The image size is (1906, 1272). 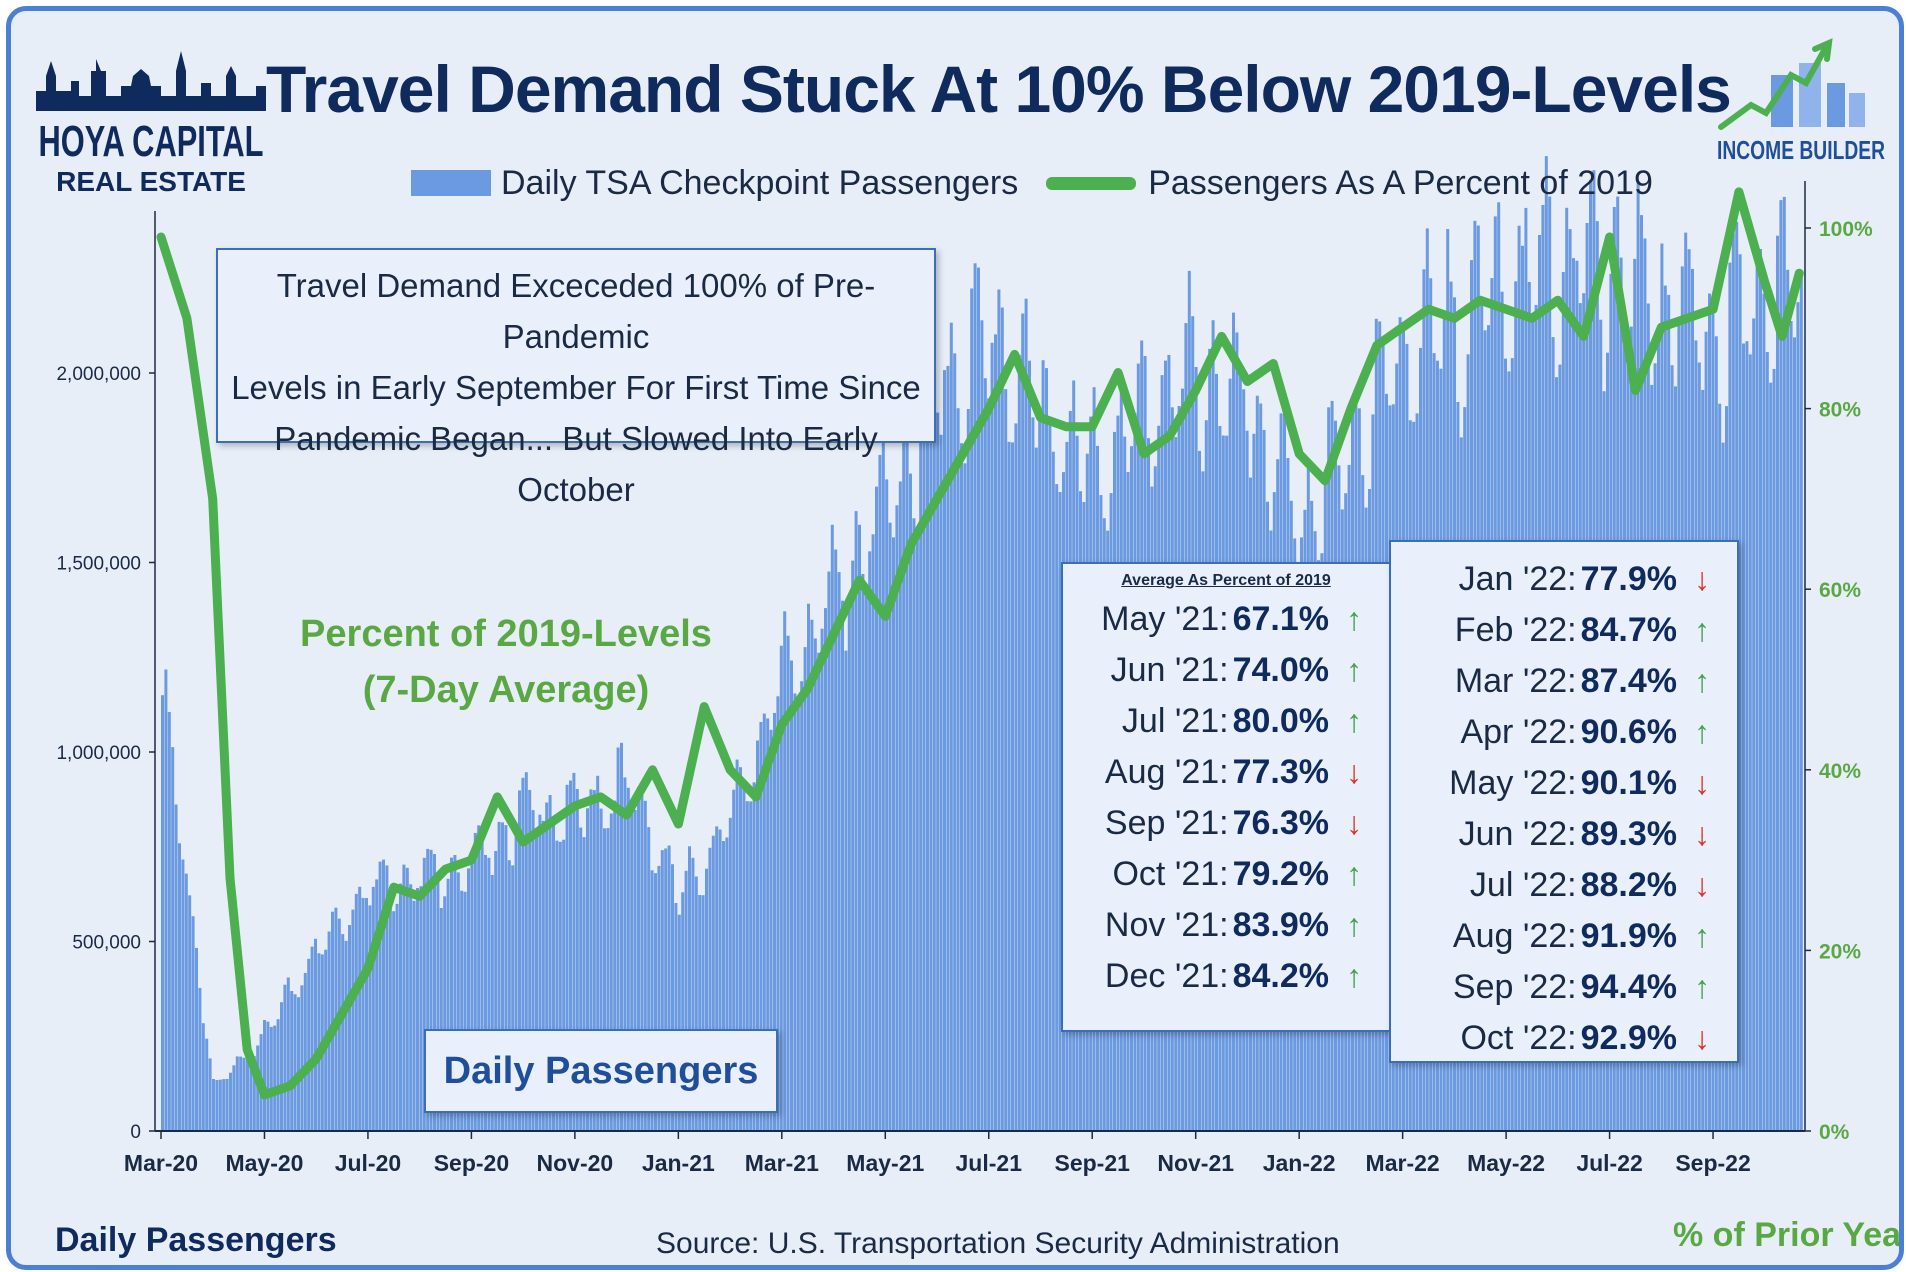 I want to click on average-row: May '22: 90.1% ↓, so click(x=1564, y=783).